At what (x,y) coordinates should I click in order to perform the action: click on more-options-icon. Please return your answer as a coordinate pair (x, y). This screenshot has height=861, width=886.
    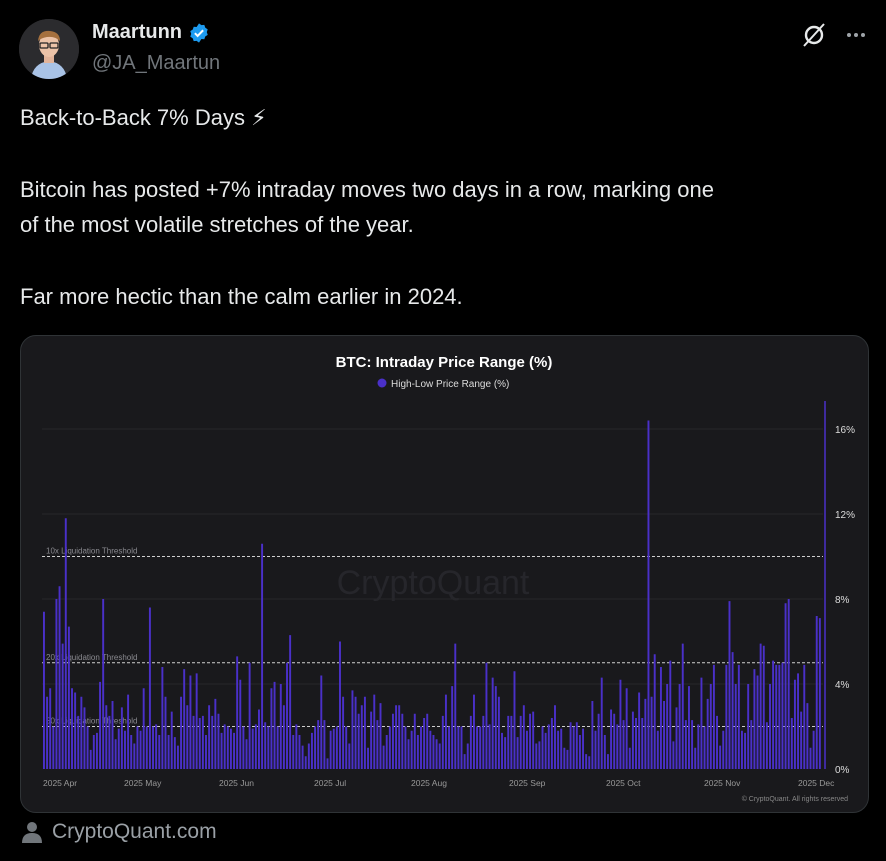
    Looking at the image, I should click on (856, 35).